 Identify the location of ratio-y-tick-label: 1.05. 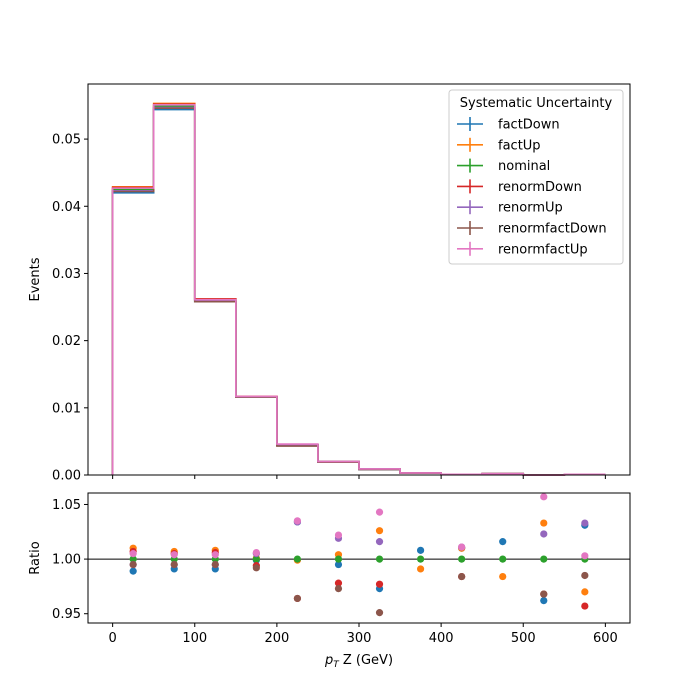
(66, 505).